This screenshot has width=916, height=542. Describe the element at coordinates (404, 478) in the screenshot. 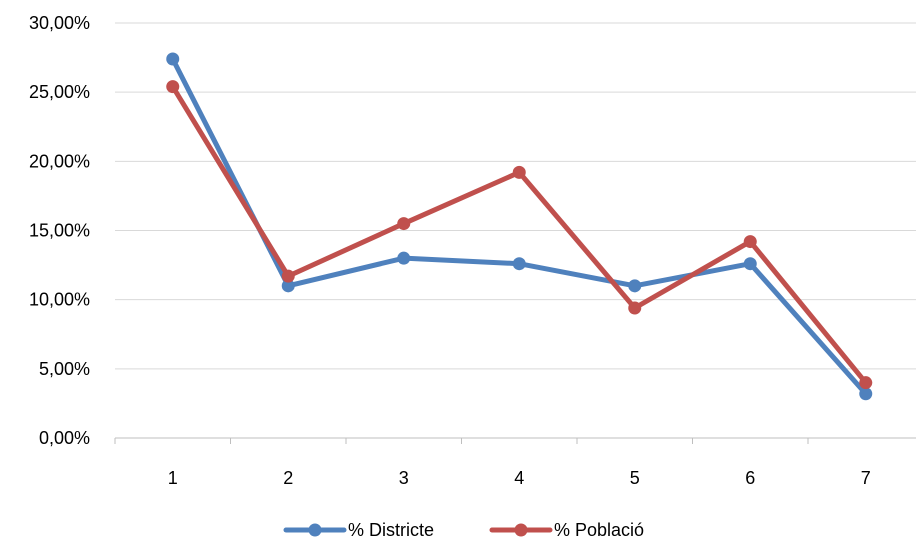

I see `x-tick-label: 3` at that location.